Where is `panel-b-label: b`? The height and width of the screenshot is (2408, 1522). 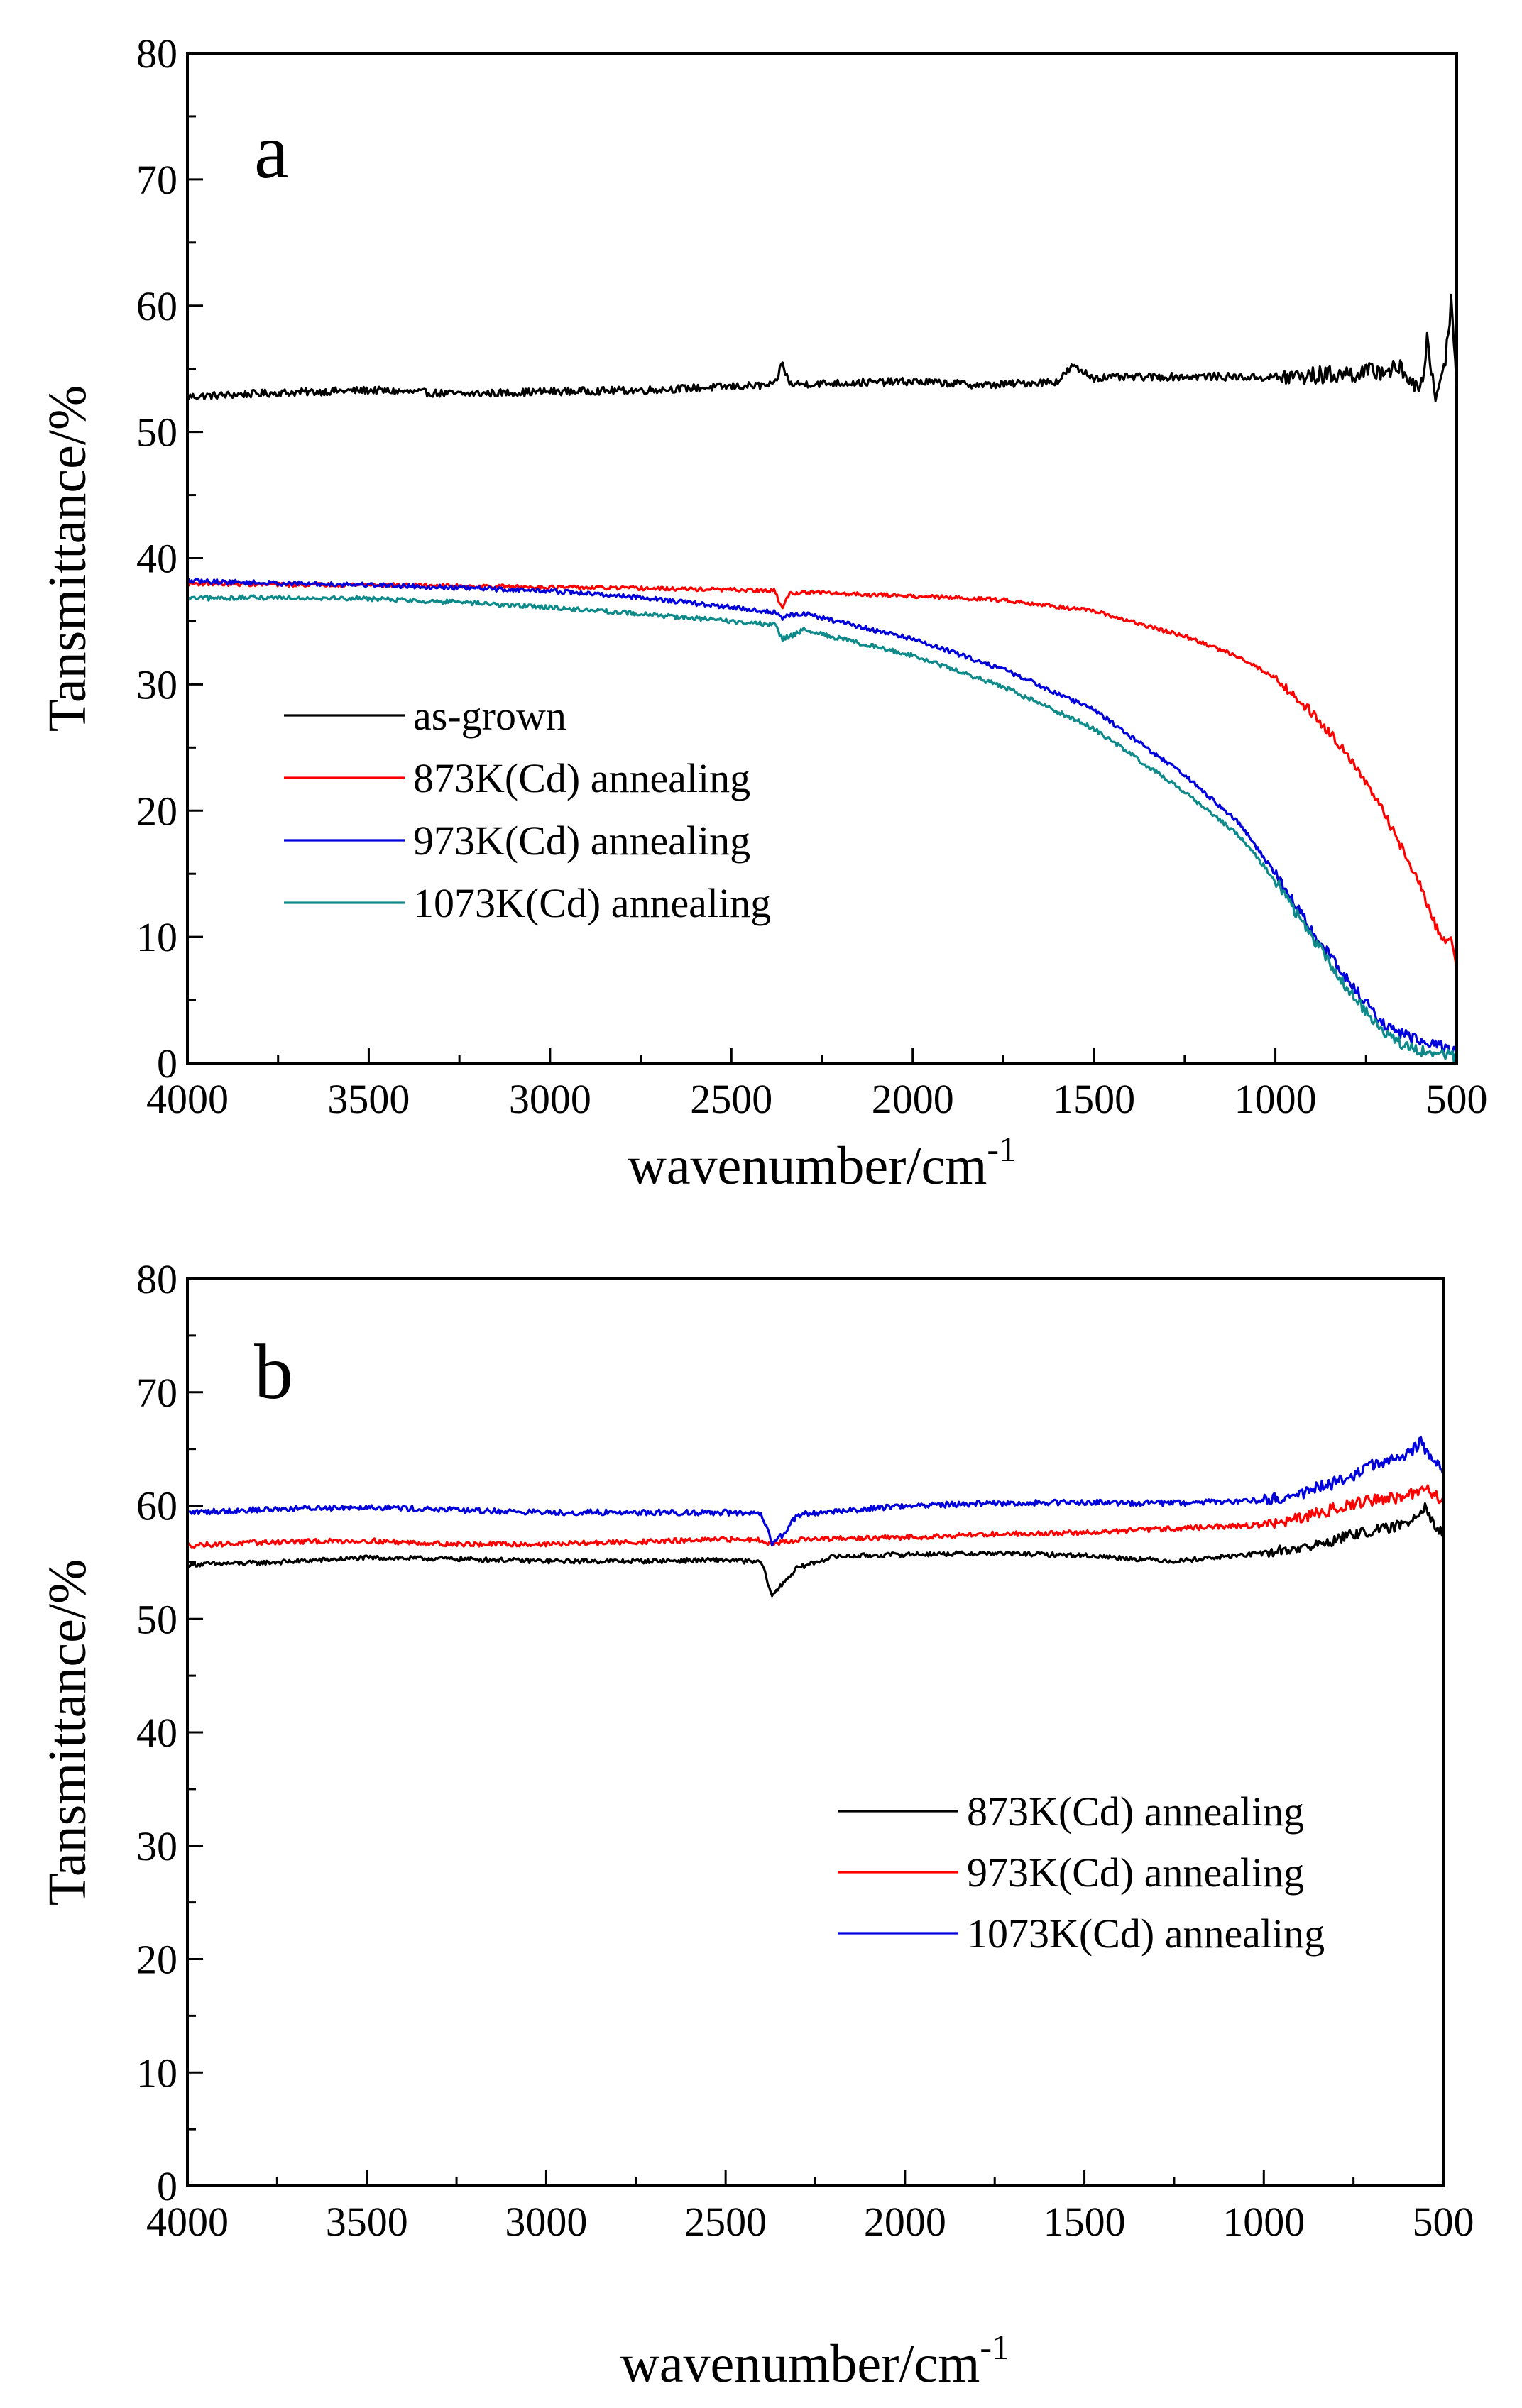 panel-b-label: b is located at coordinates (273, 1372).